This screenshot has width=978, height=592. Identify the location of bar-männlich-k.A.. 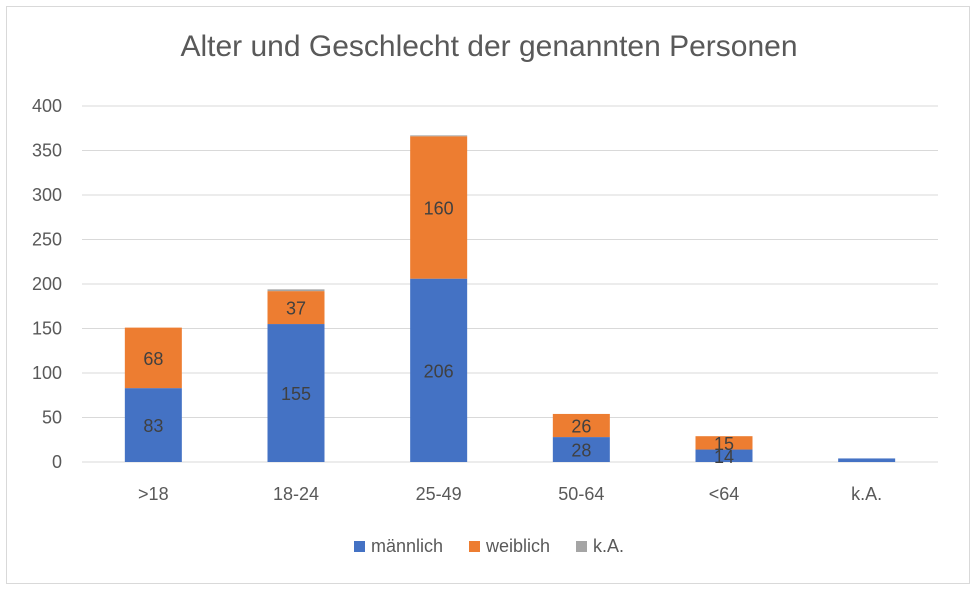
(867, 460).